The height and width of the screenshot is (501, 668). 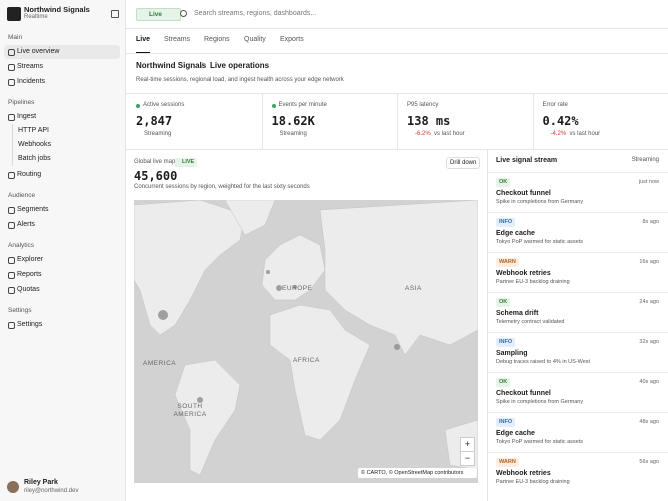 I want to click on collapse-button, so click(x=115, y=14).